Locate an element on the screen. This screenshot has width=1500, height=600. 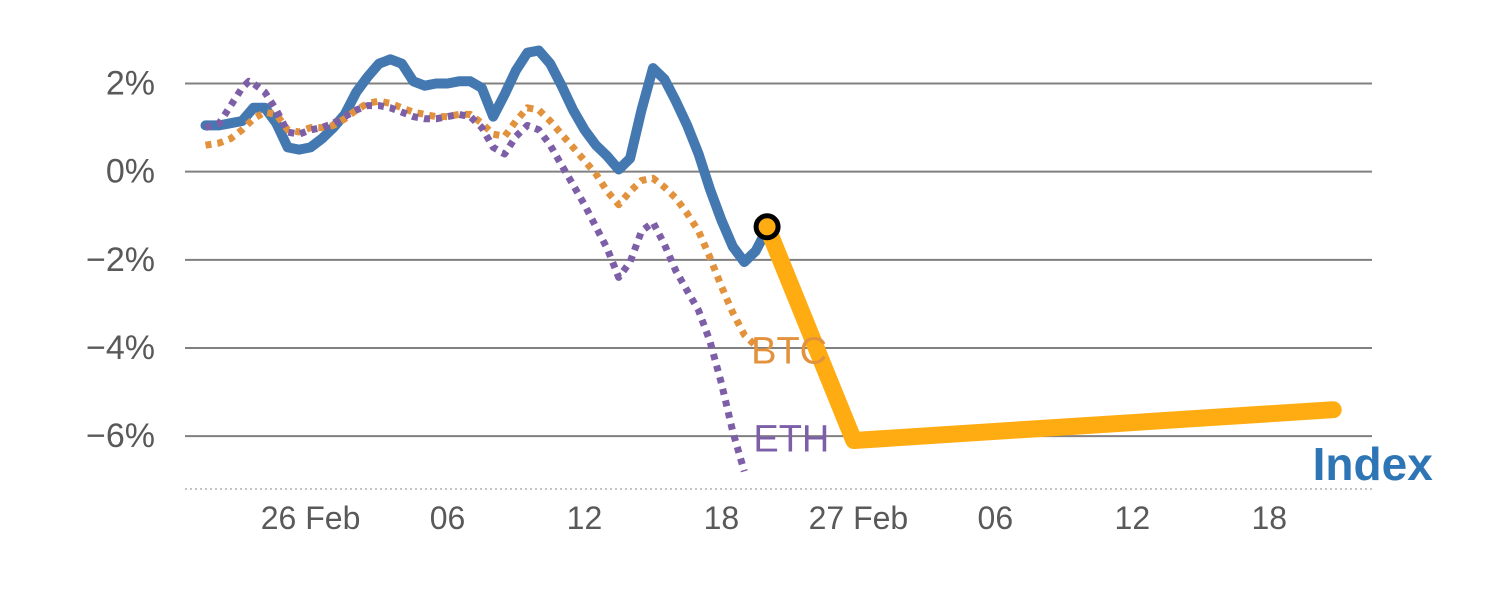
y-tick-label: −2% is located at coordinates (120, 260).